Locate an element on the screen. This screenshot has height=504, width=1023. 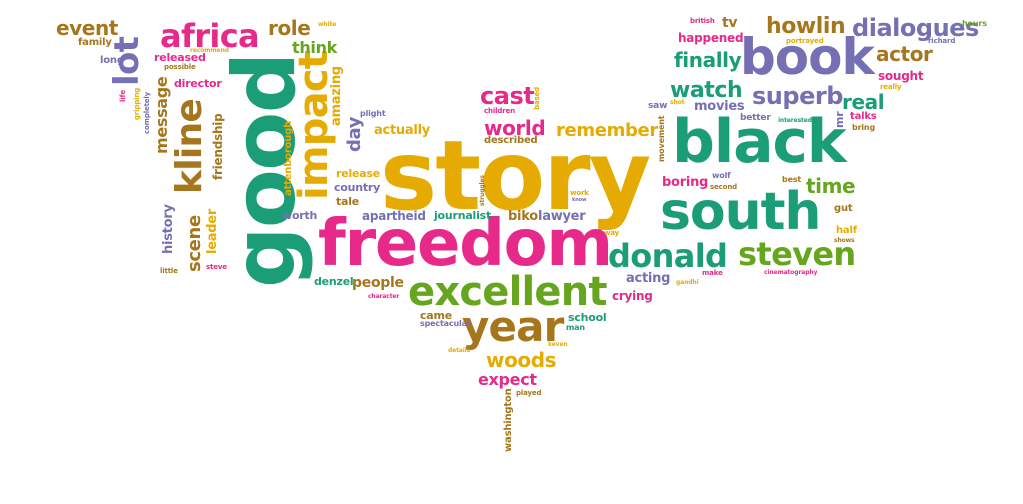
word-steve: steve is located at coordinates (216, 267).